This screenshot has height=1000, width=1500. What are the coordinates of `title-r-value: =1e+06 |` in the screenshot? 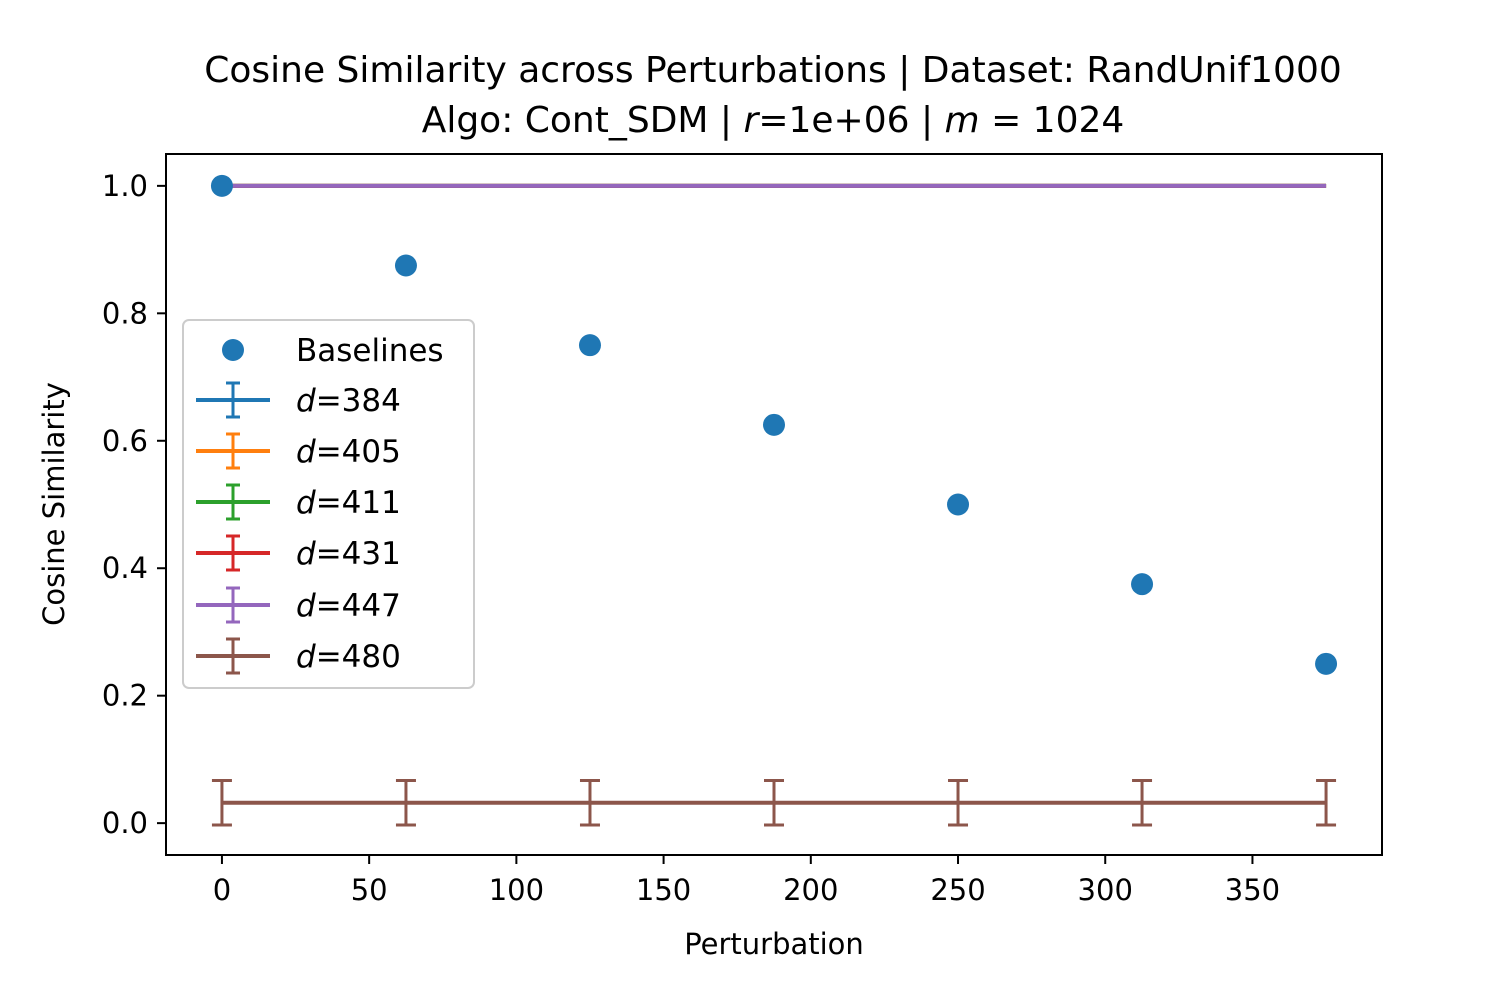 It's located at (851, 120).